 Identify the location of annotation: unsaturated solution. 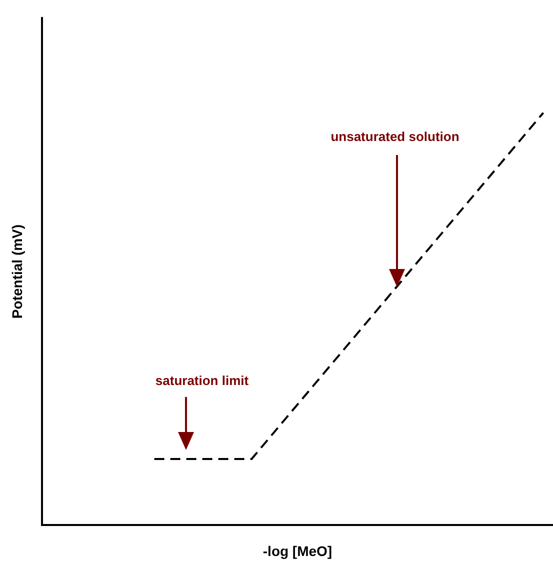
(395, 136).